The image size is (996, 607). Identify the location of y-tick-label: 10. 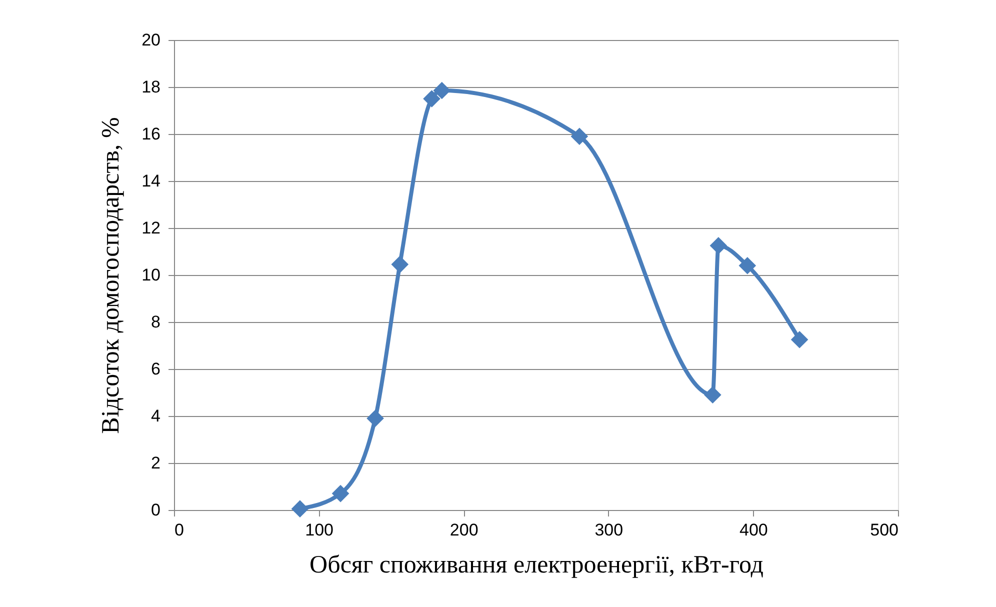
(151, 275).